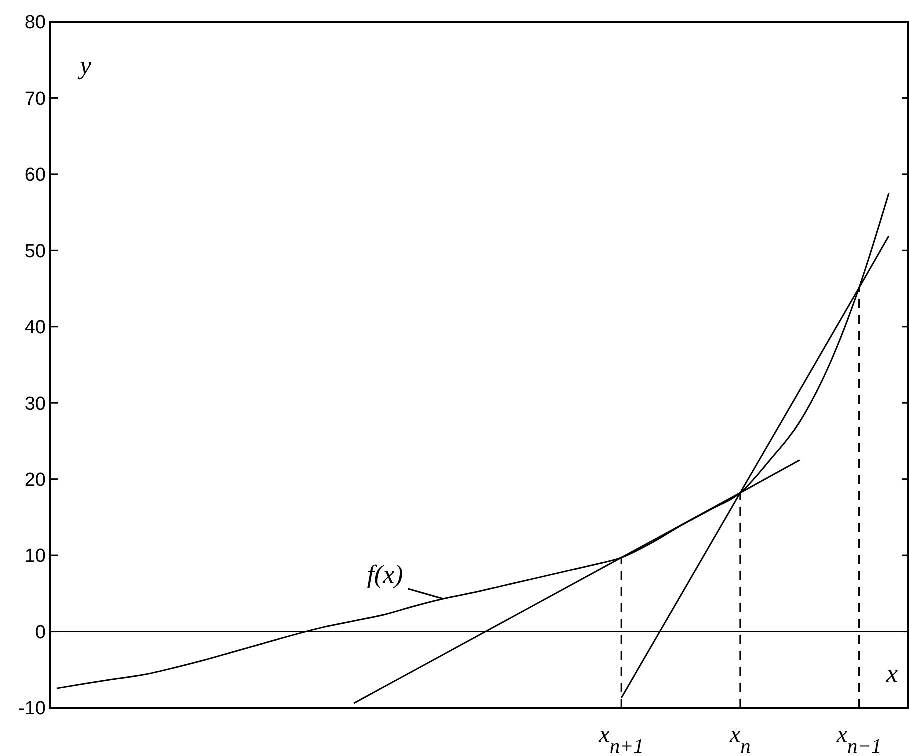 The width and height of the screenshot is (909, 756). Describe the element at coordinates (891, 673) in the screenshot. I see `x-axis-title: x` at that location.